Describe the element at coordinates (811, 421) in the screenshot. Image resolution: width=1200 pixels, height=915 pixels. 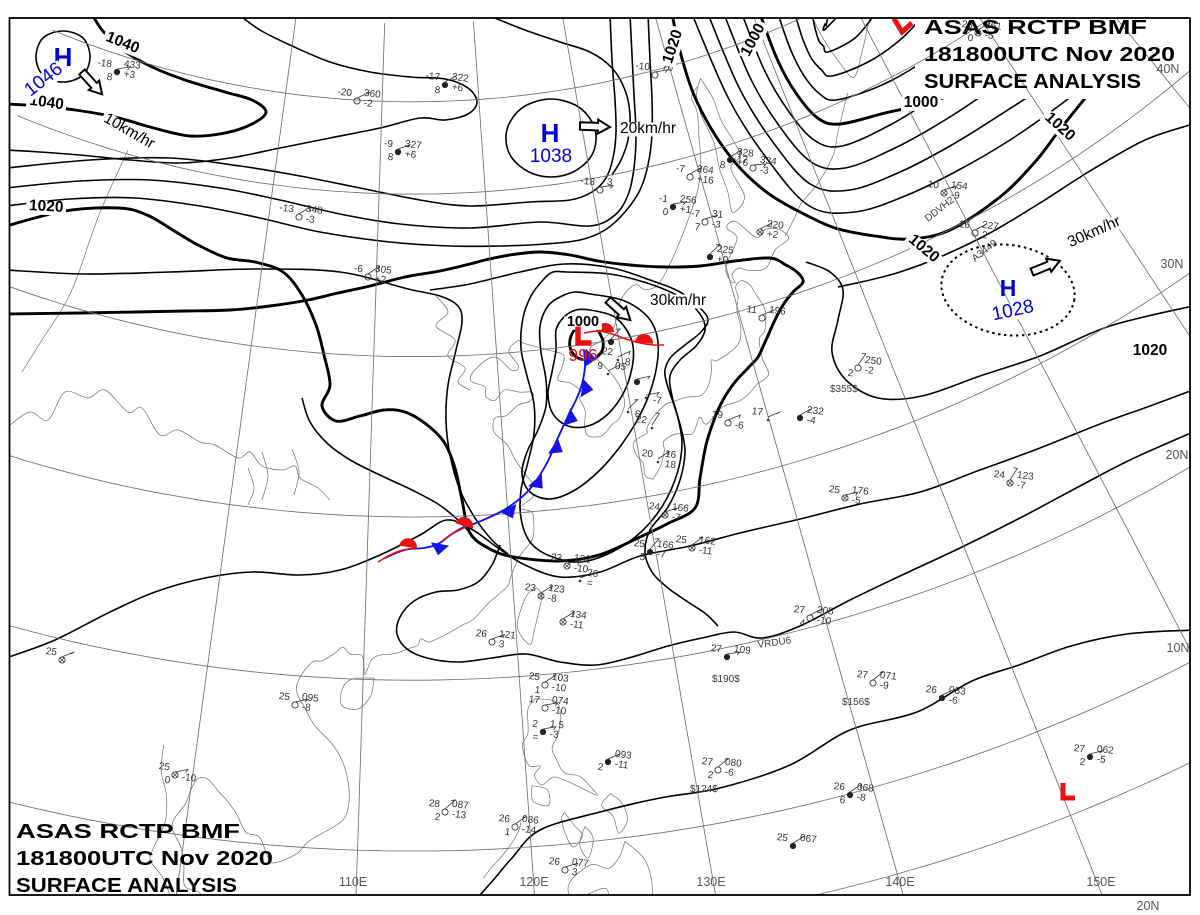
I see `svg-text: -4` at that location.